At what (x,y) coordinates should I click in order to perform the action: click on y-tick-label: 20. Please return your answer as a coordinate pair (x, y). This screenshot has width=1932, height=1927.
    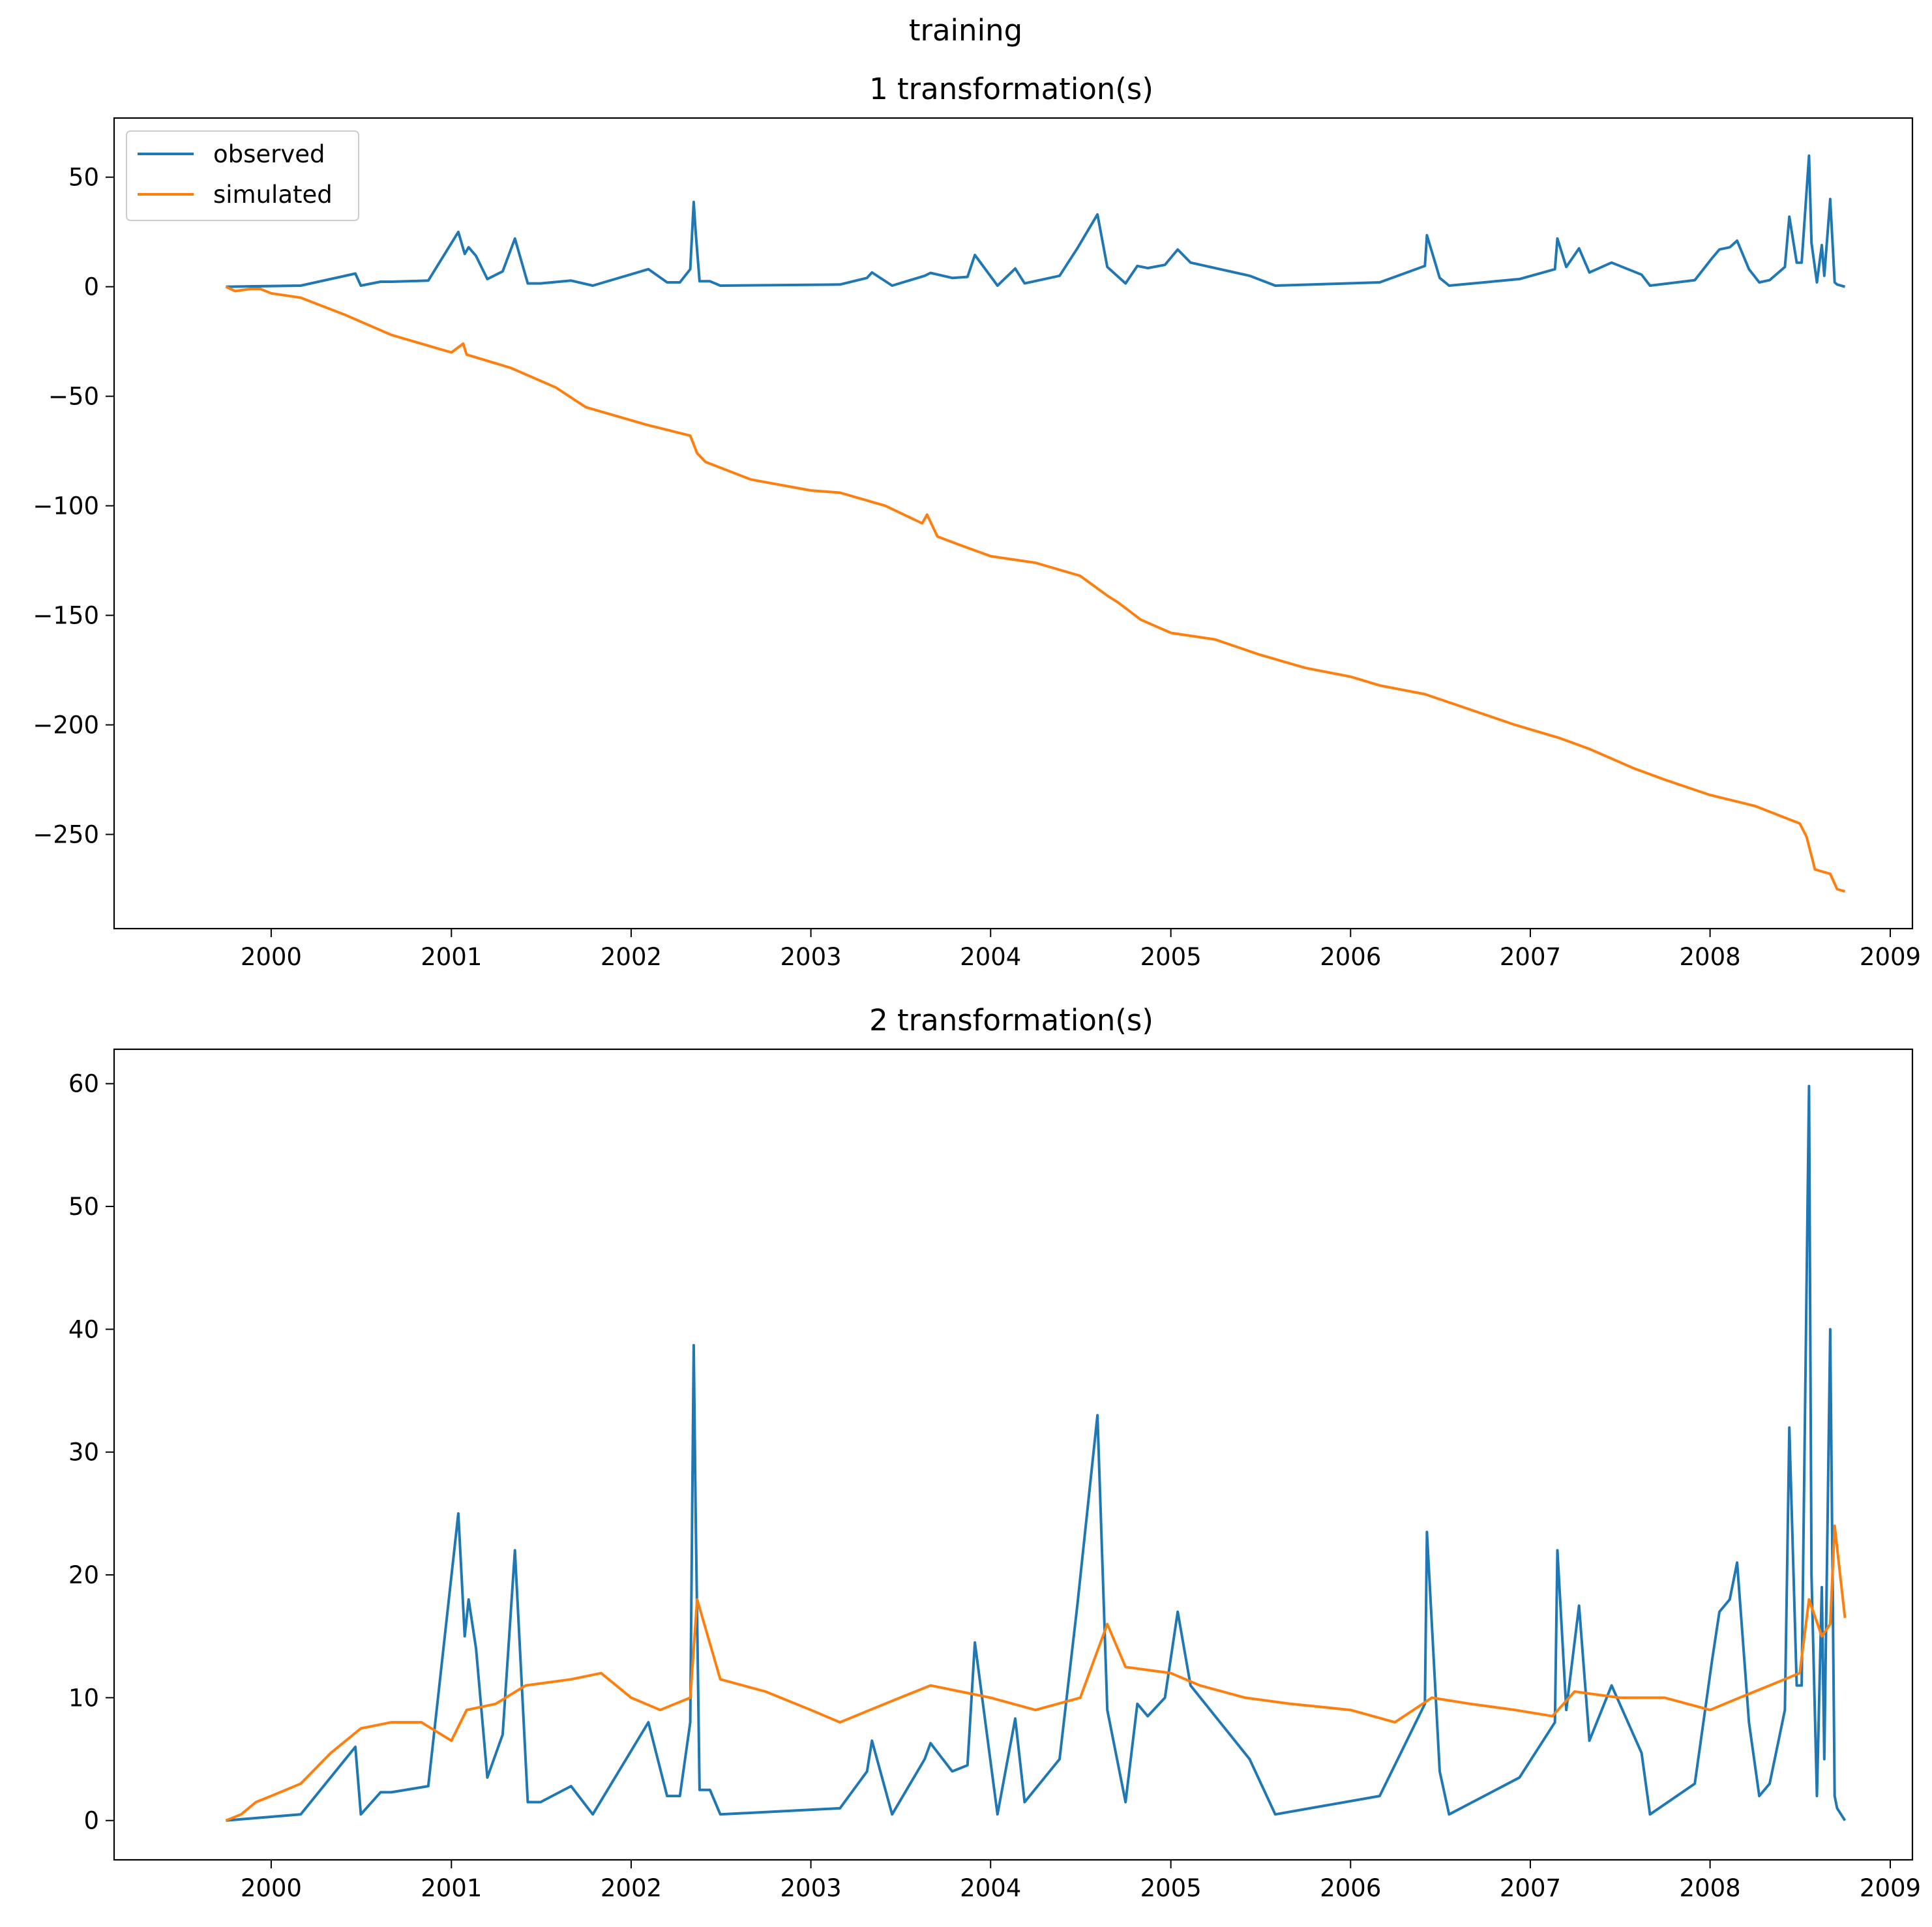
    Looking at the image, I should click on (83, 1575).